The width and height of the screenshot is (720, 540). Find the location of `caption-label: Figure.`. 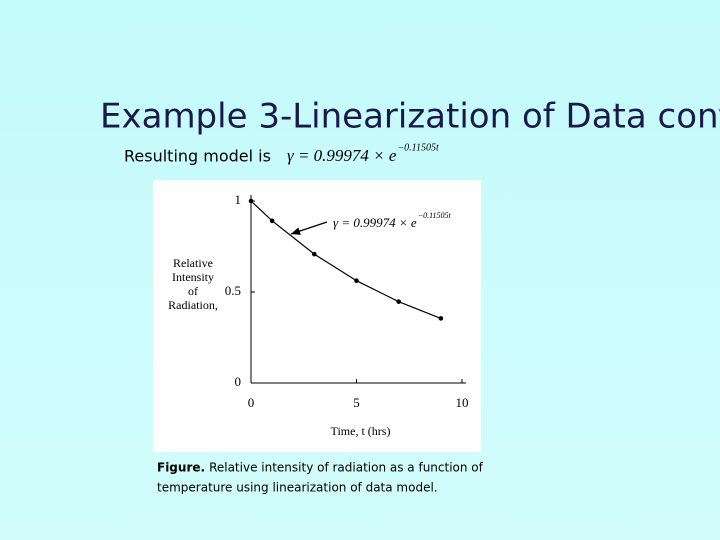

caption-label: Figure. is located at coordinates (181, 468).